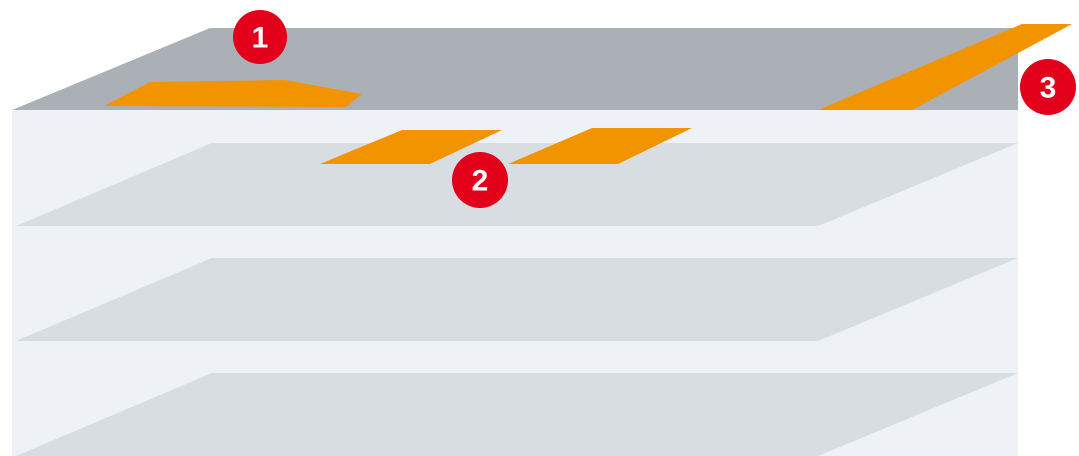 The width and height of the screenshot is (1079, 456). I want to click on badge-label: 1, so click(260, 38).